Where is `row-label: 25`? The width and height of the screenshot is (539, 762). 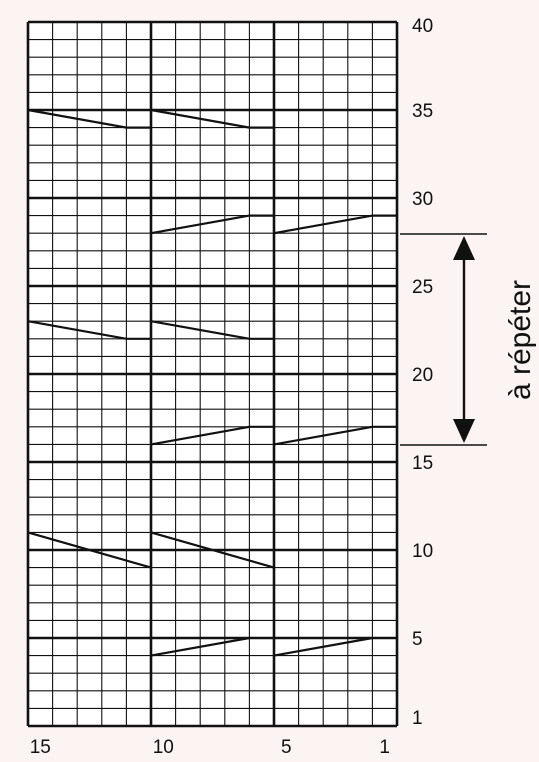 row-label: 25 is located at coordinates (422, 287).